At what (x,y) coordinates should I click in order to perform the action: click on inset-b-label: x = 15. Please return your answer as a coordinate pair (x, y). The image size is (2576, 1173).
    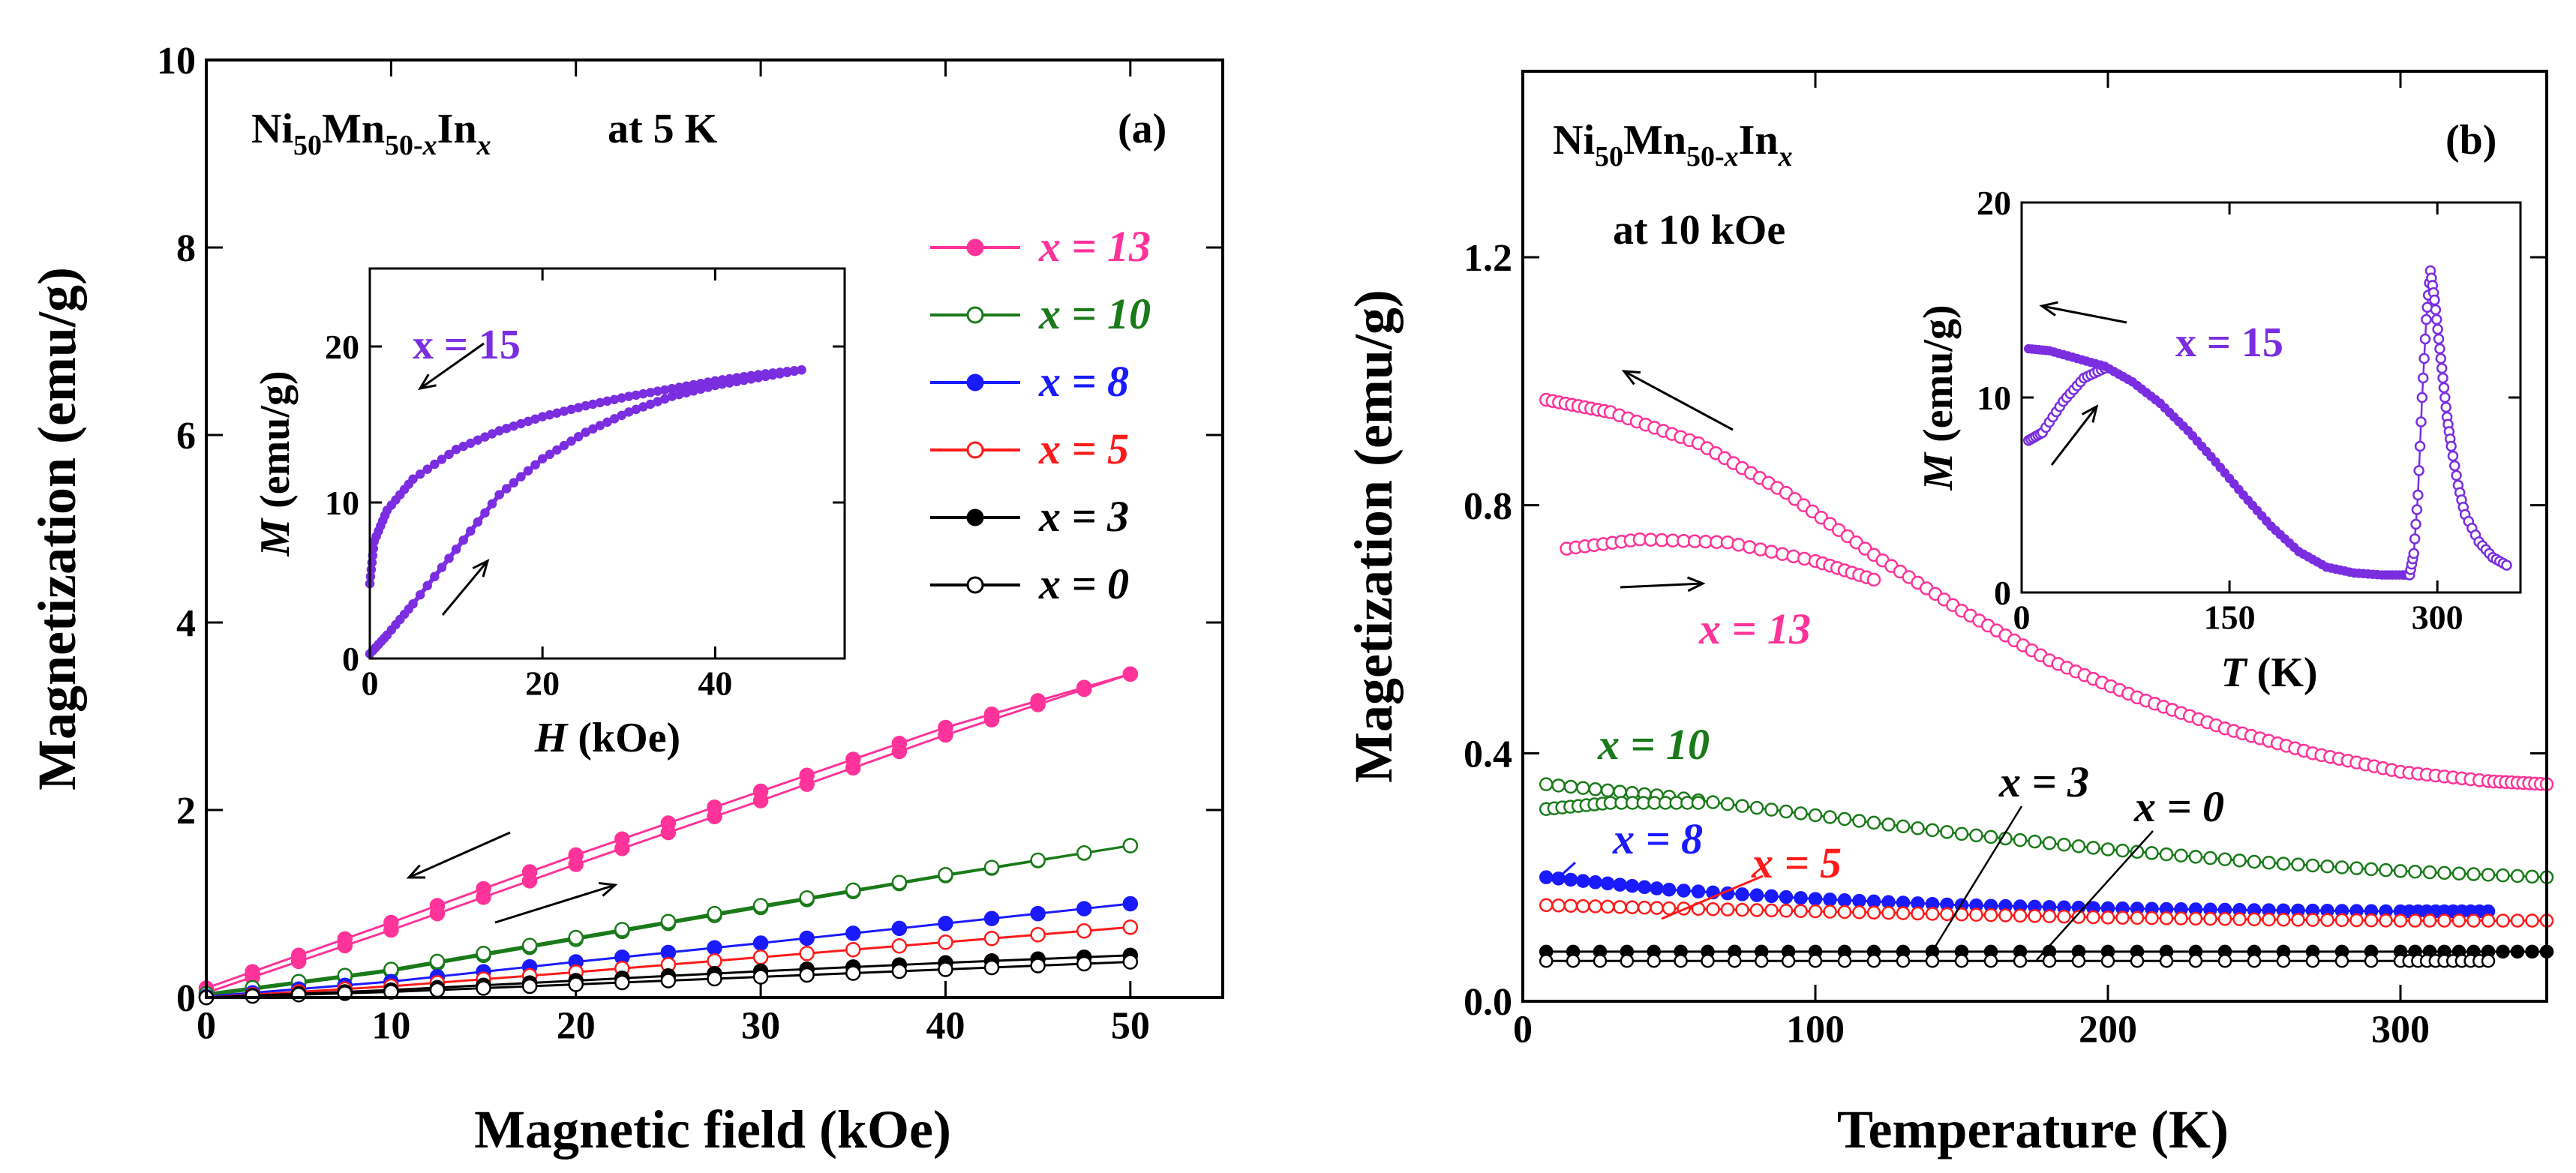
    Looking at the image, I should click on (2229, 343).